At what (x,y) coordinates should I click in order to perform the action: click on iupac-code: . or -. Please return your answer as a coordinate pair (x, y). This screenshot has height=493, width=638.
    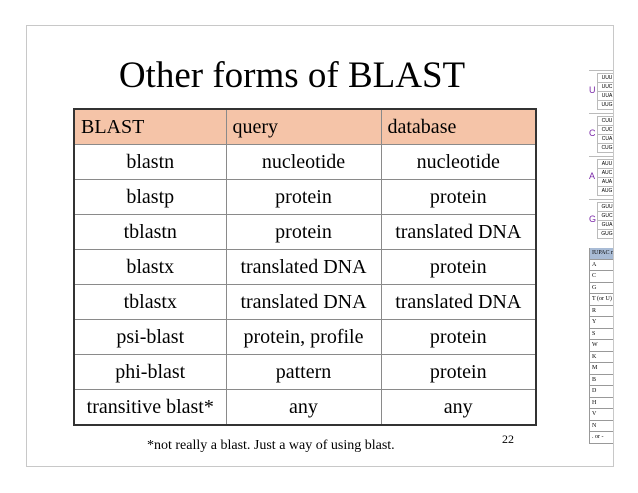
    Looking at the image, I should click on (601, 438).